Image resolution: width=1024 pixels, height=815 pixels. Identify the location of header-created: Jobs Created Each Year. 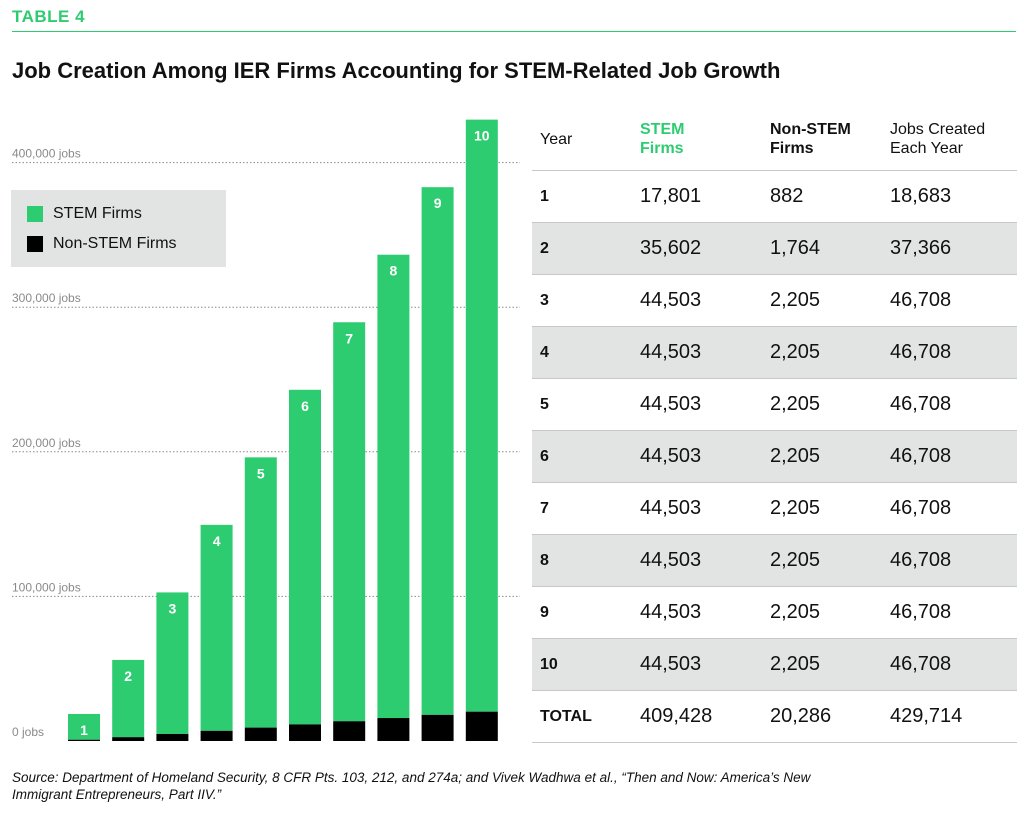
(949, 139).